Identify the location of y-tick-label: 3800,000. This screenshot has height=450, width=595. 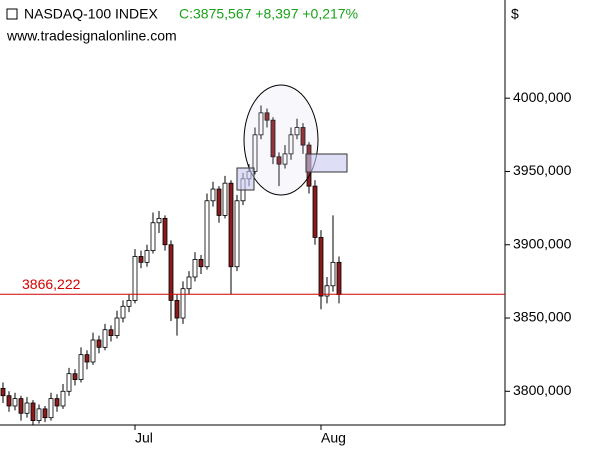
(542, 390).